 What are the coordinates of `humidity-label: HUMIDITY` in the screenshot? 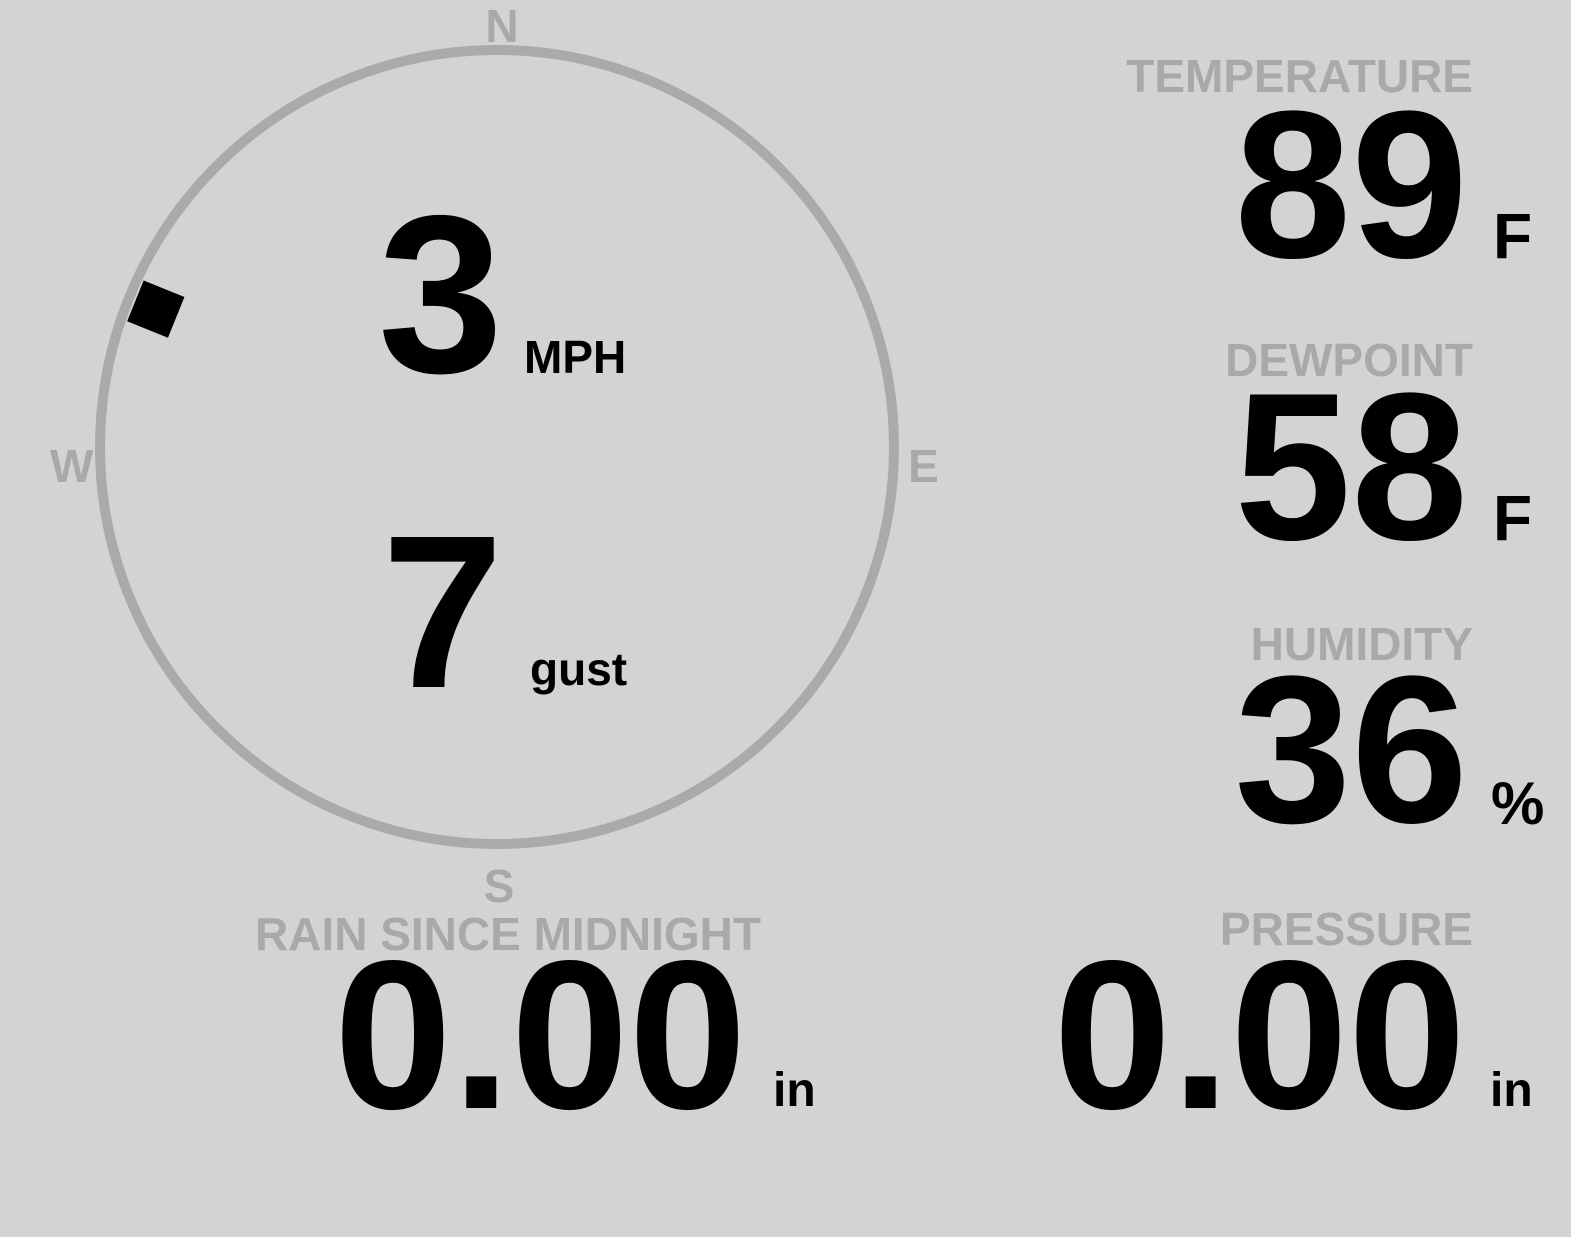 It's located at (1361, 644).